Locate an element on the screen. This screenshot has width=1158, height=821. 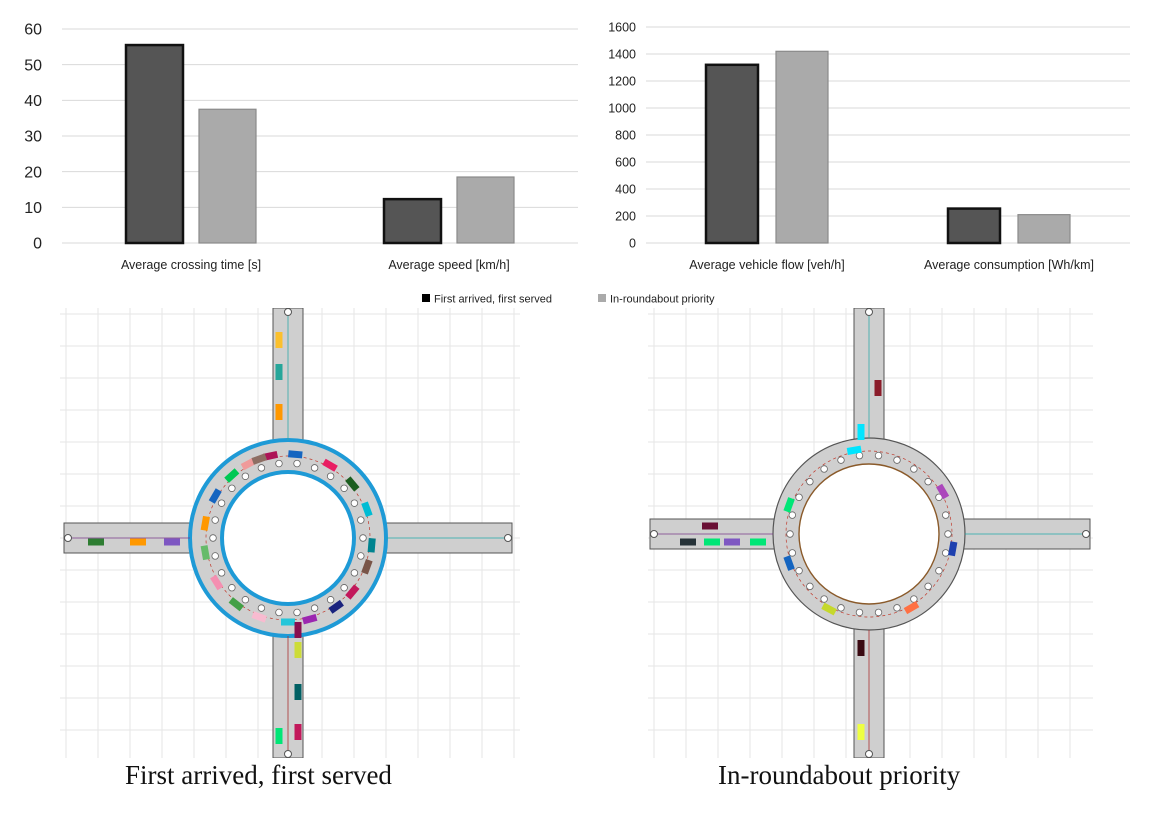
y-tick-label: 60 is located at coordinates (33, 30).